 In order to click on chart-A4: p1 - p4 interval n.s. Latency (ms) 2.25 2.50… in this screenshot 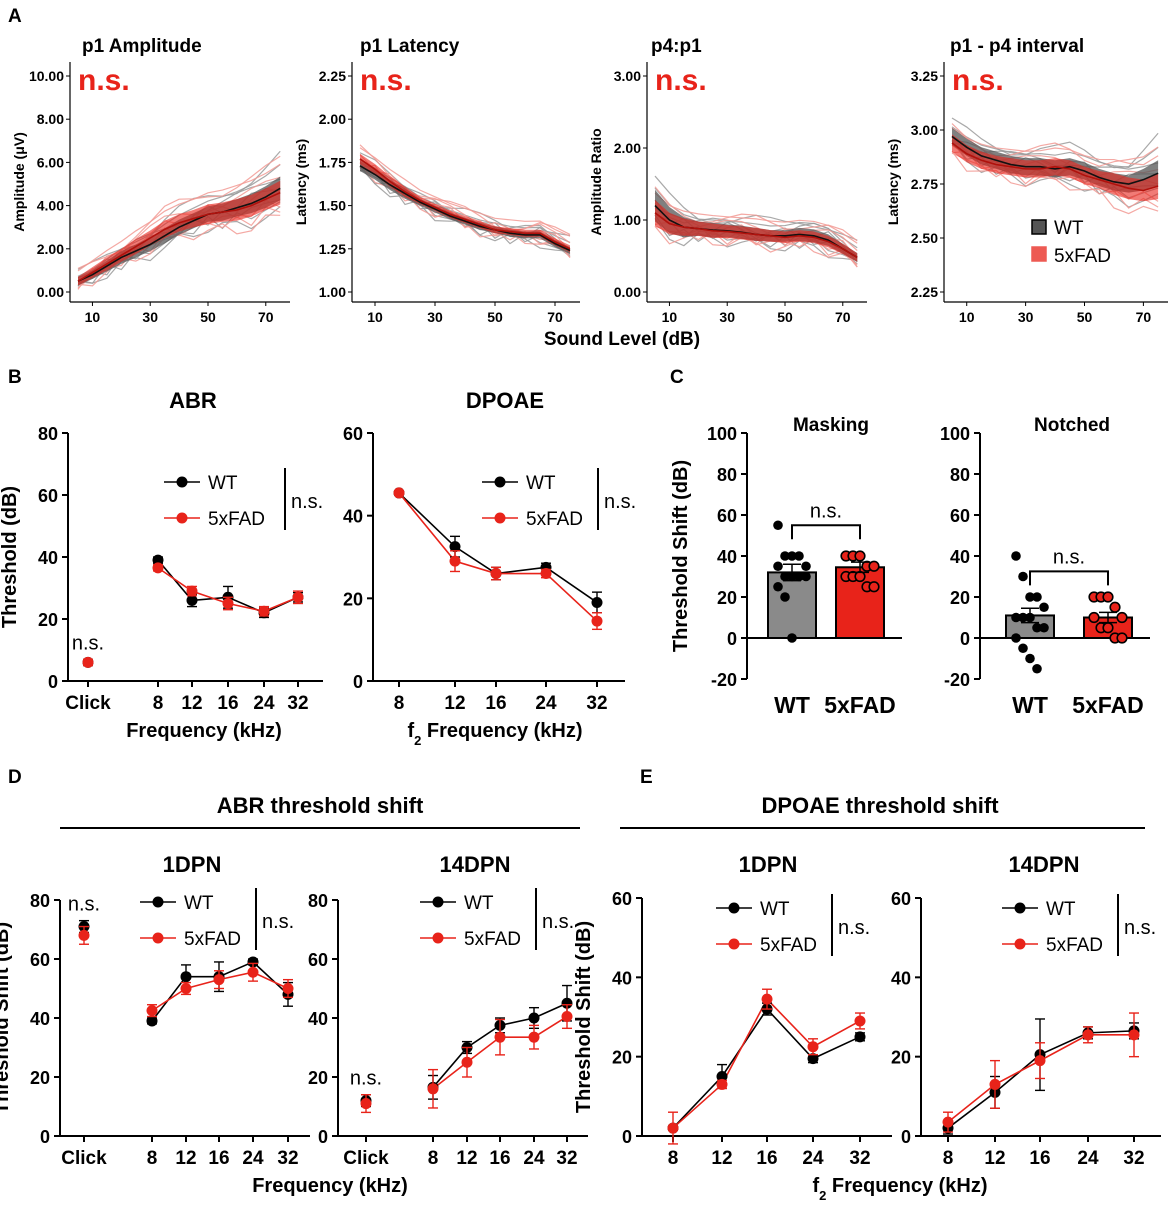, I will do `click(1026, 180)`.